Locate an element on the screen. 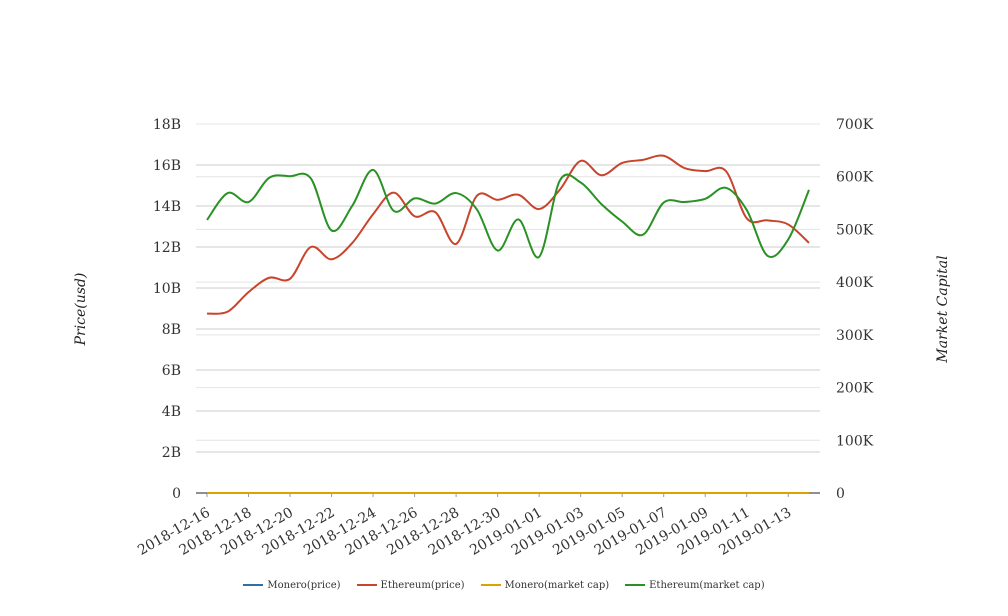  y-right-tick-label: 200K is located at coordinates (855, 389).